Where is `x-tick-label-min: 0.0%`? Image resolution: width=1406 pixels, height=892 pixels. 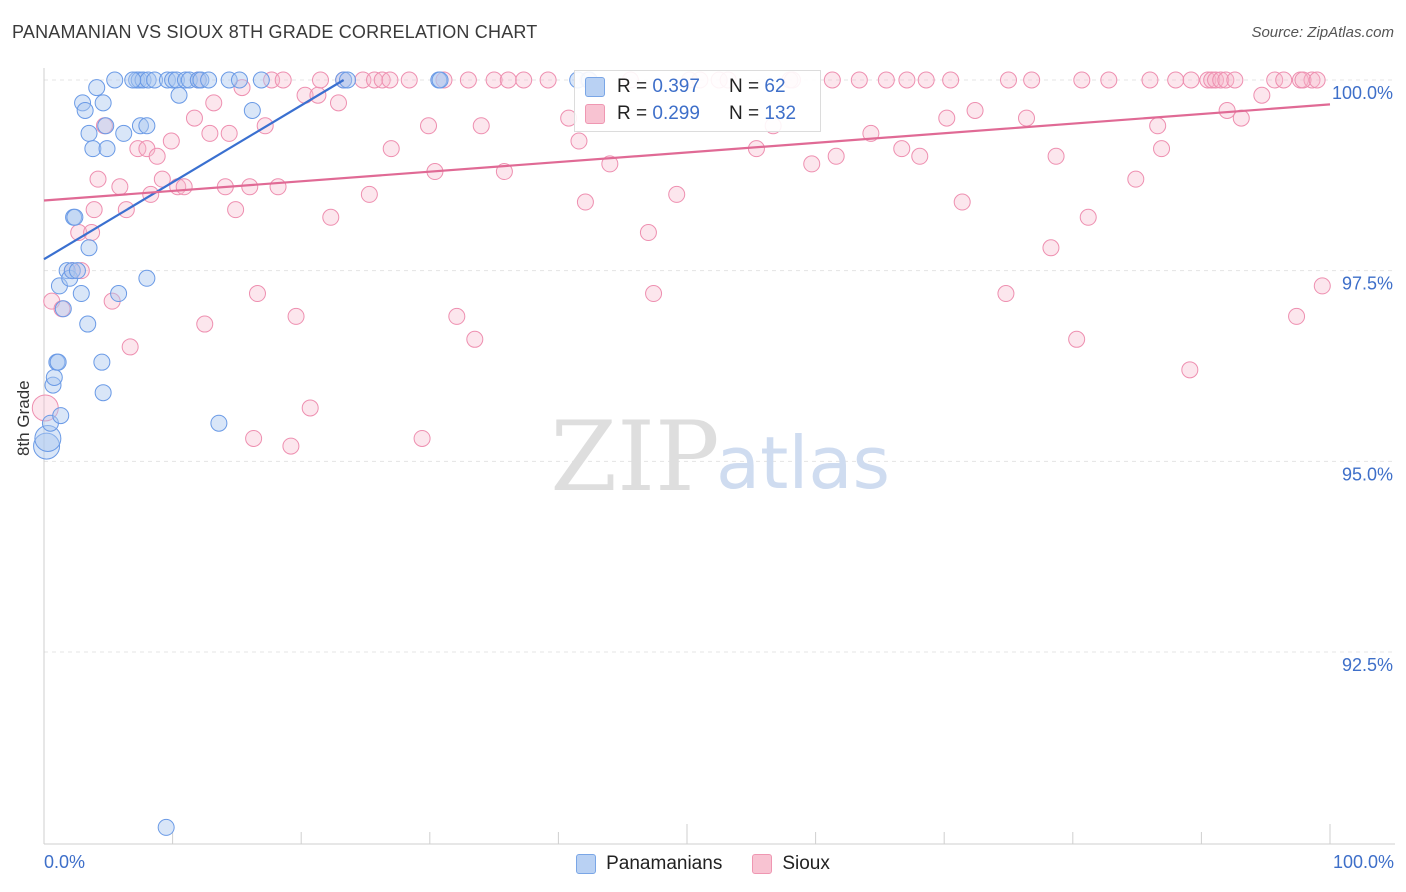
x-tick-label-min: 0.0% is located at coordinates (65, 862).